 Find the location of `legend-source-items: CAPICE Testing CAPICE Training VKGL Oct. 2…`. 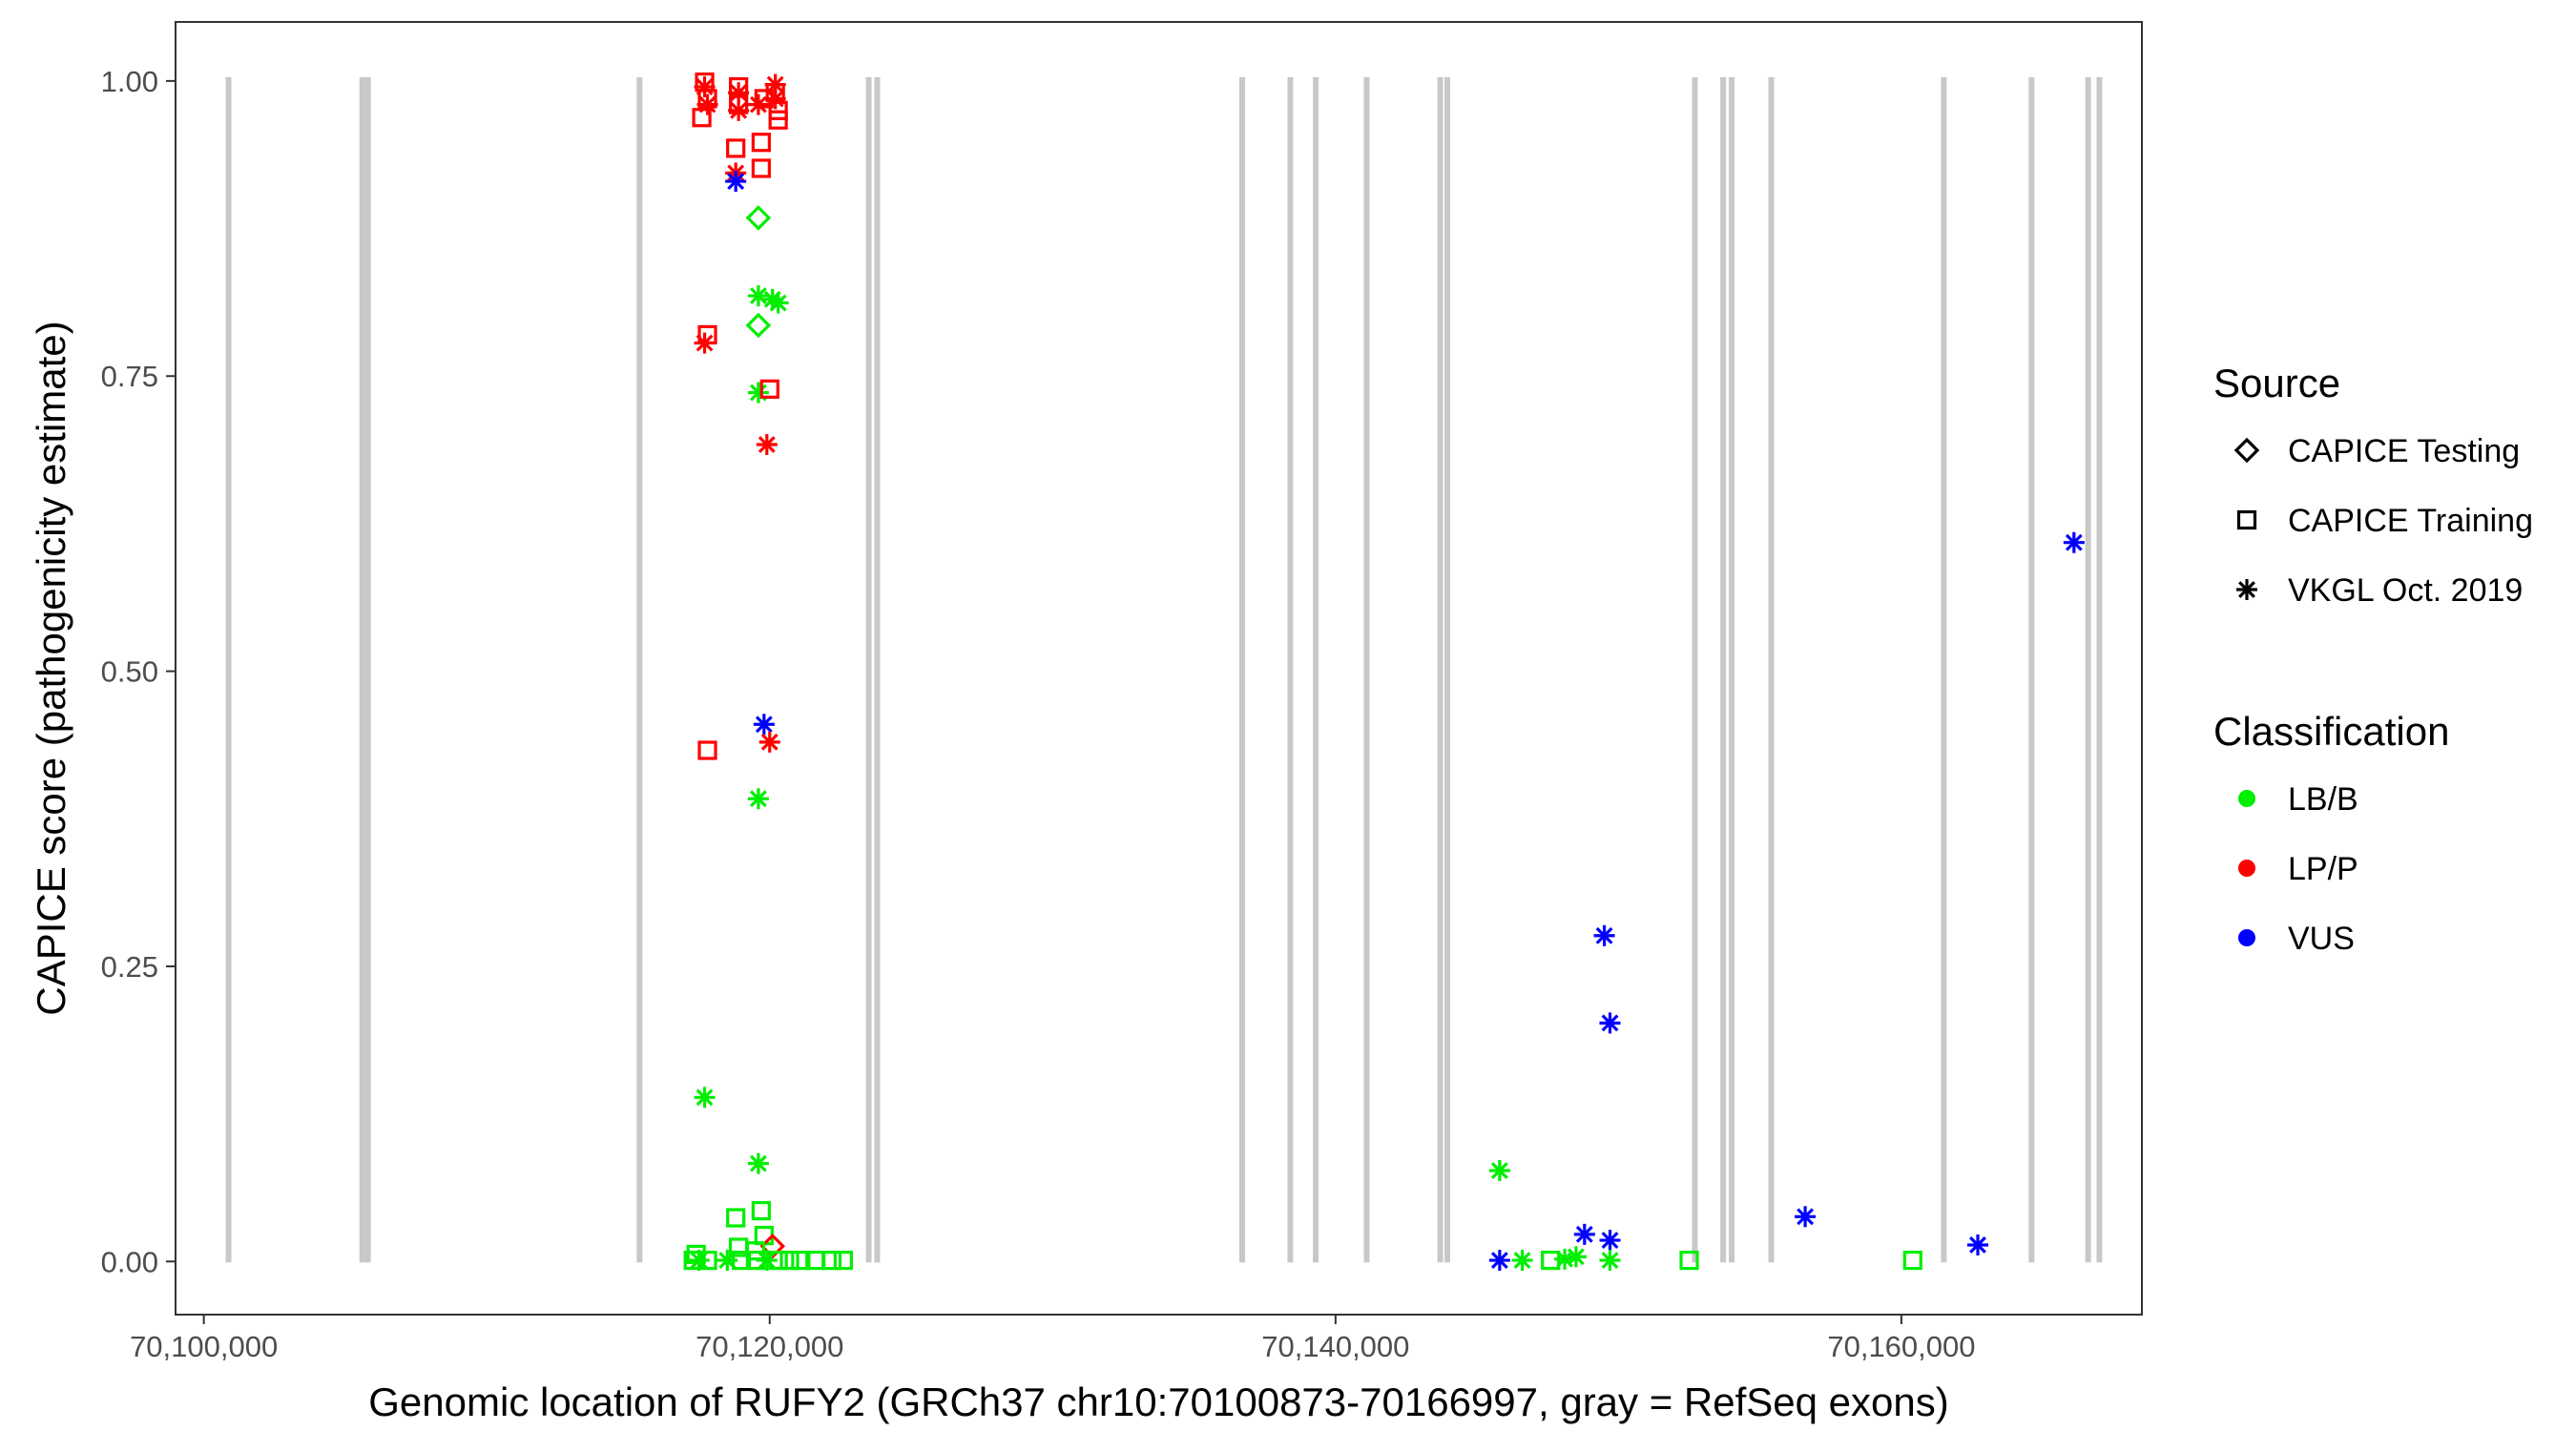

legend-source-items: CAPICE Testing CAPICE Training VKGL Oct. 2… is located at coordinates (2383, 521).